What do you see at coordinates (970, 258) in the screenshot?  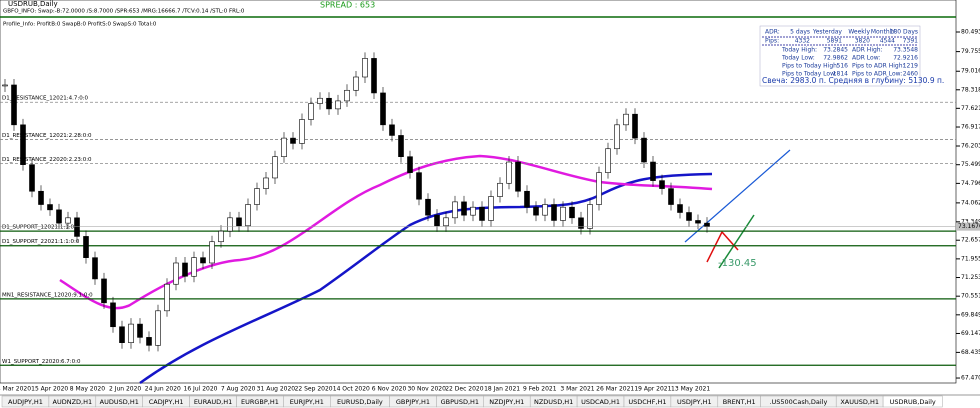 I see `y-tick-label: 71.9550` at bounding box center [970, 258].